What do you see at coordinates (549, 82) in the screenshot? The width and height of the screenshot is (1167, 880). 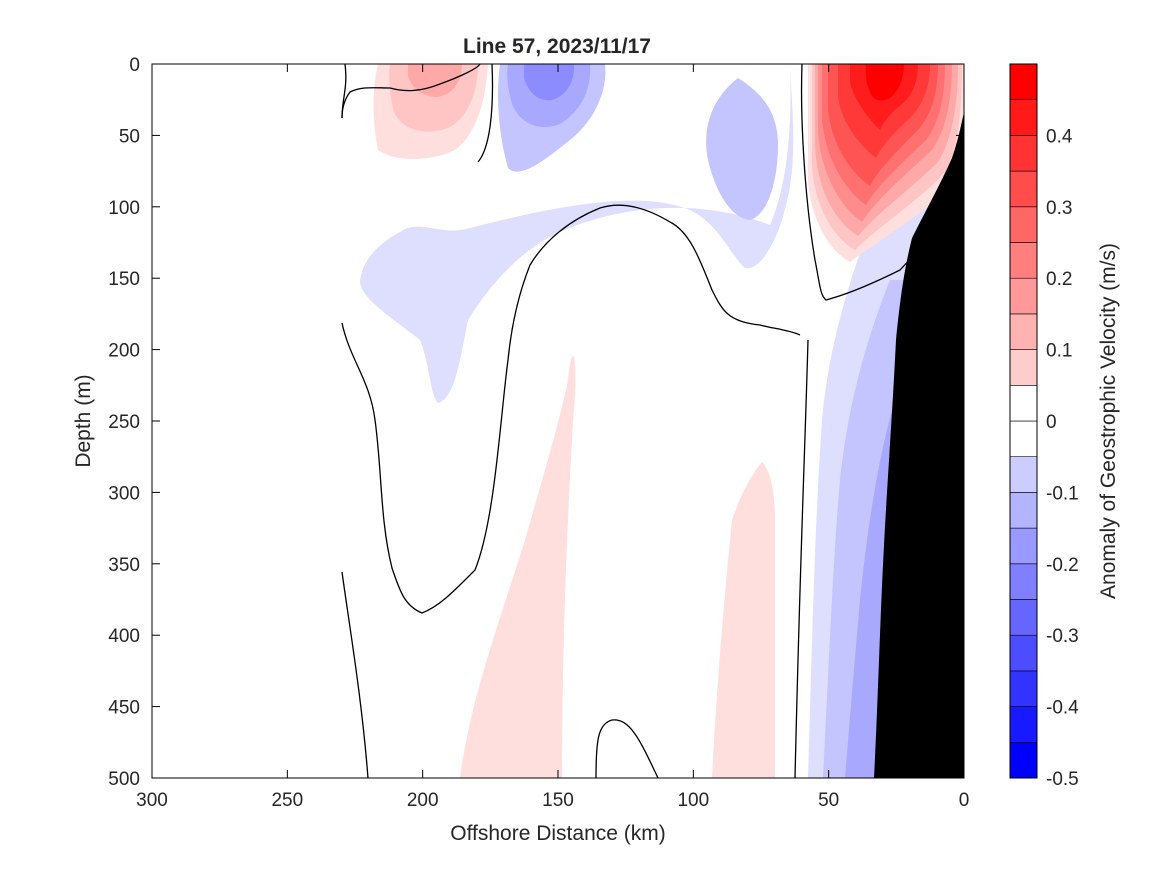 I see `neg-core-150km-inner` at bounding box center [549, 82].